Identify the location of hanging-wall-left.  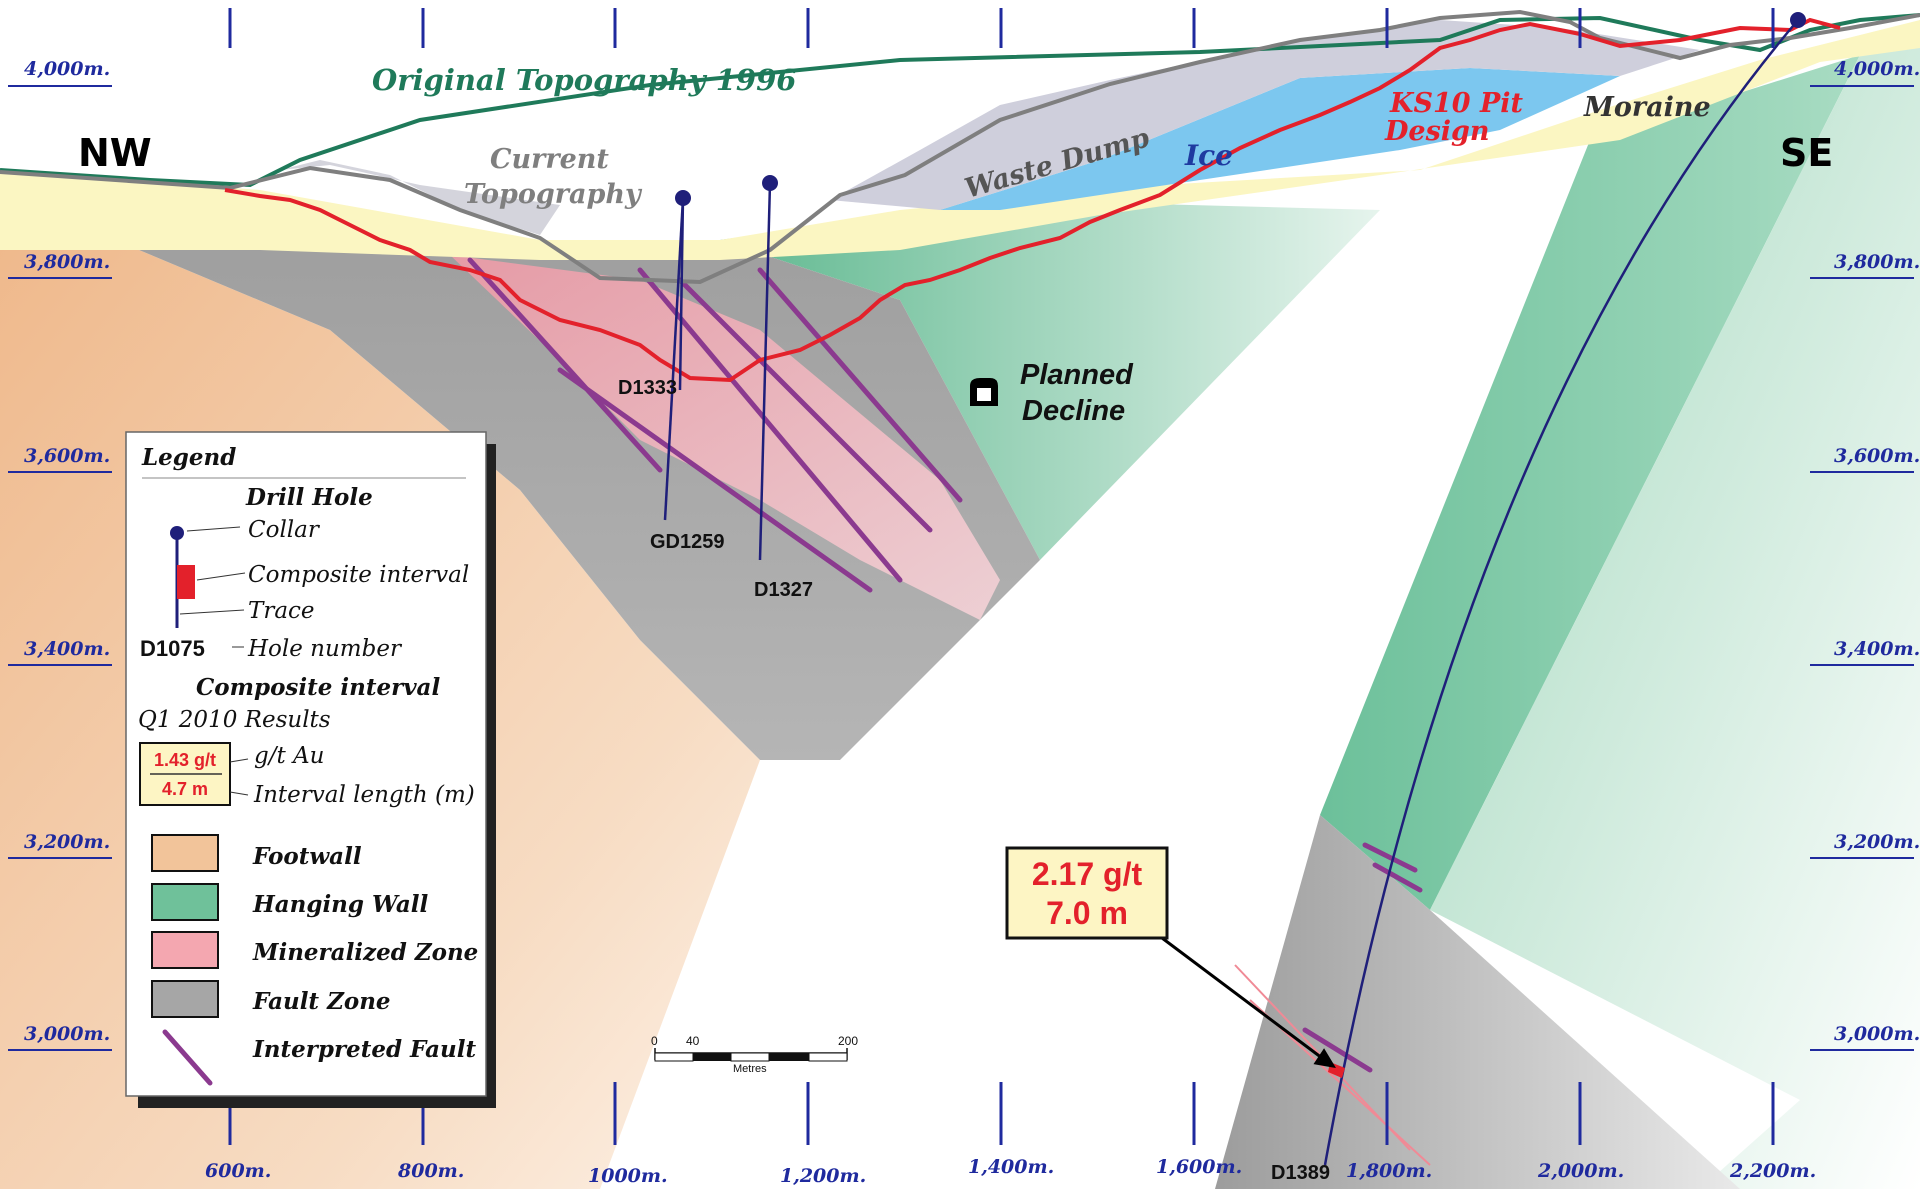
(1050, 380).